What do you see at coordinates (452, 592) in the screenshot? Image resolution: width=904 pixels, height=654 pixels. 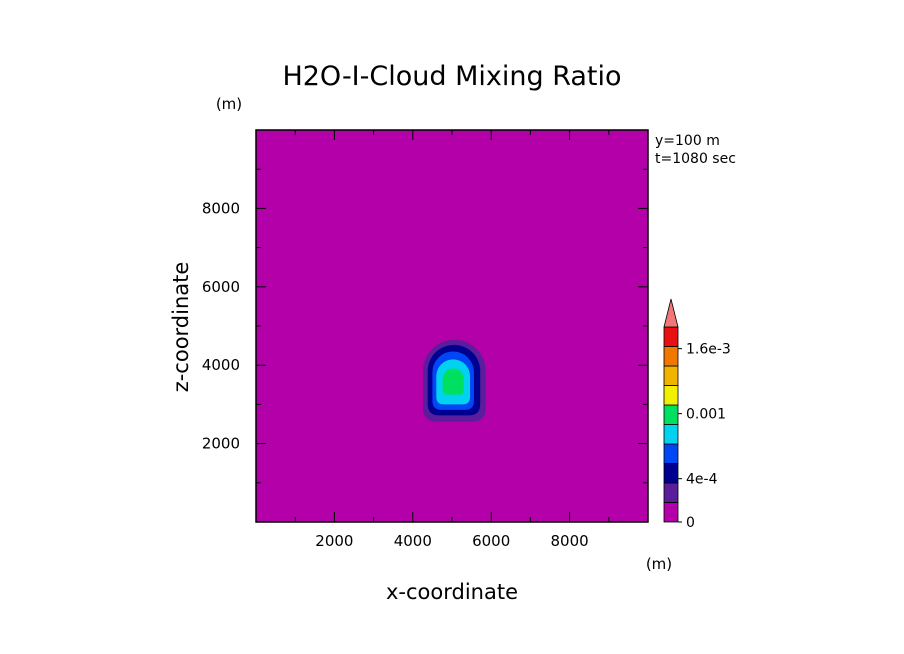 I see `x-axis-label: x-coordinate` at bounding box center [452, 592].